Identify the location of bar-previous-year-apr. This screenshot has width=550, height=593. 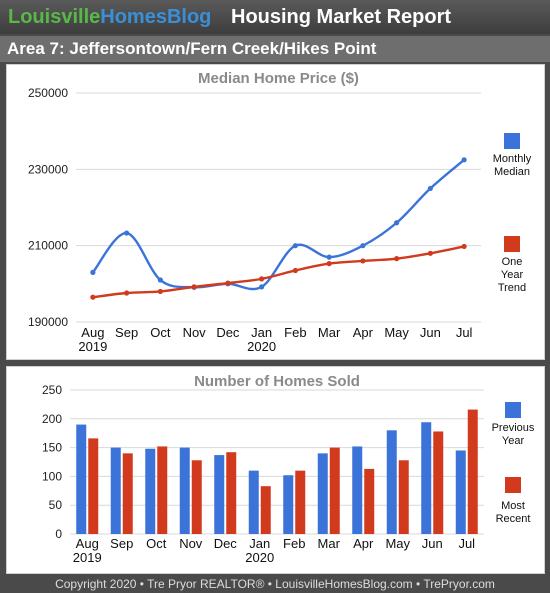
(357, 490).